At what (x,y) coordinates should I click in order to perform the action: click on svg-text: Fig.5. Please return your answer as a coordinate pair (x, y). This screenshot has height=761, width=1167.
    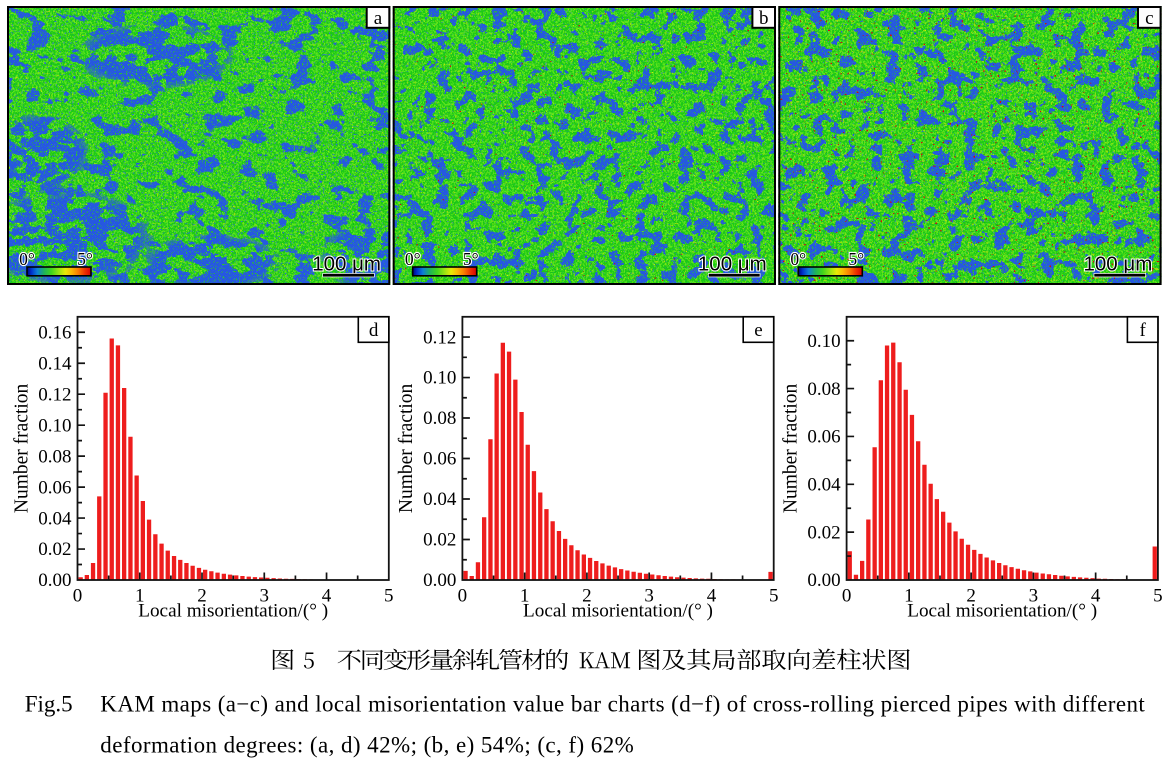
    Looking at the image, I should click on (49, 704).